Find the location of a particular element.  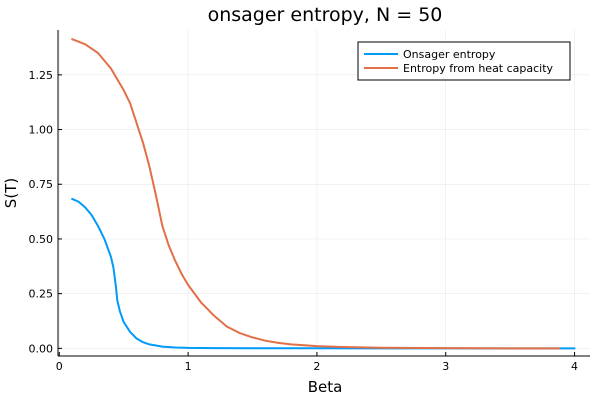

y-tick-label: 1.00 is located at coordinates (41, 130).